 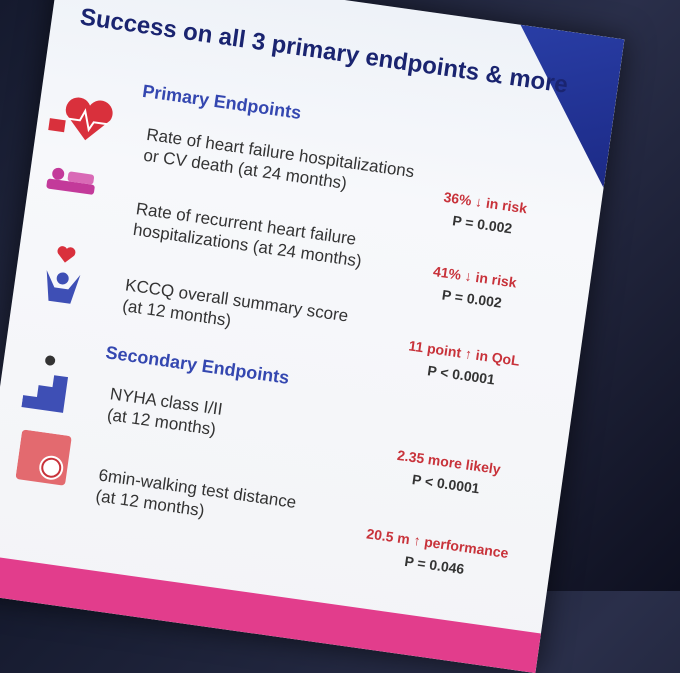 What do you see at coordinates (70, 181) in the screenshot?
I see `bed-icon` at bounding box center [70, 181].